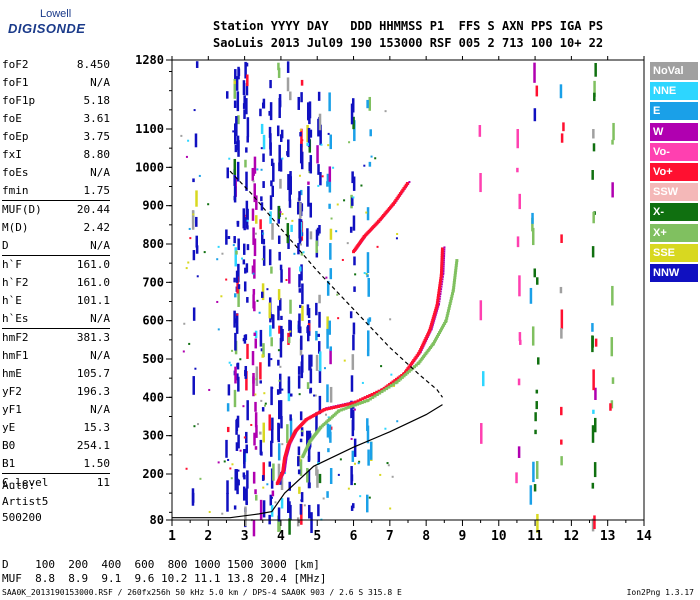 The height and width of the screenshot is (600, 700). What do you see at coordinates (56, 428) in the screenshot?
I see `param-row: yE 15.3` at bounding box center [56, 428].